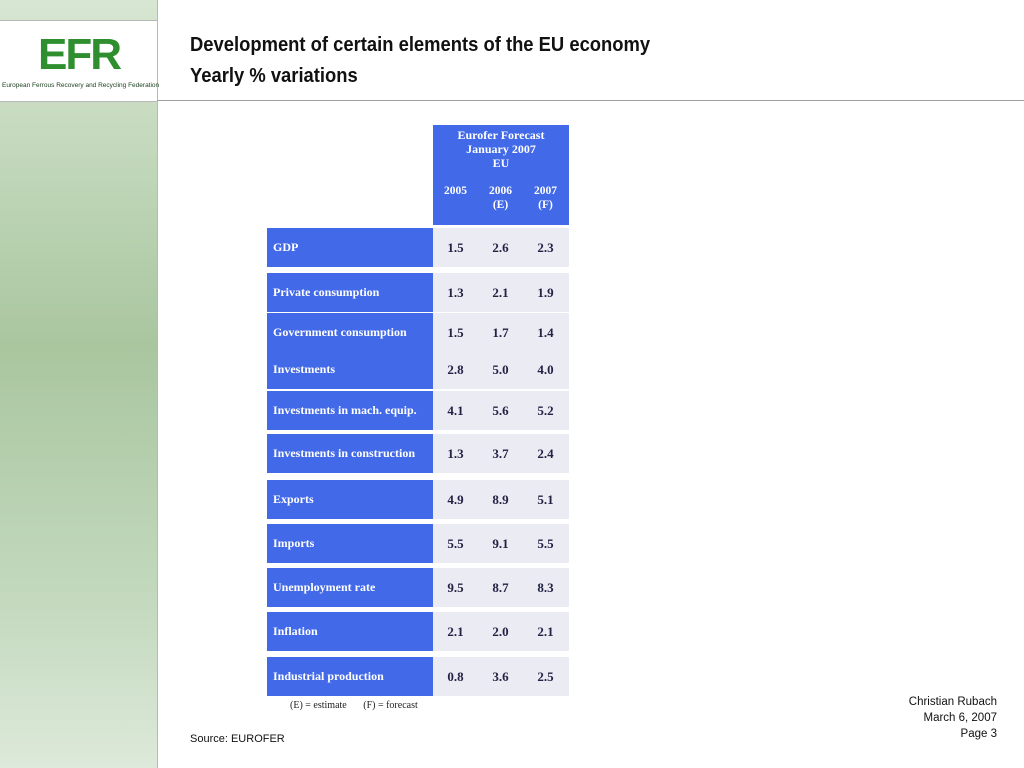  I want to click on header-title-line-2: January 2007, so click(501, 149).